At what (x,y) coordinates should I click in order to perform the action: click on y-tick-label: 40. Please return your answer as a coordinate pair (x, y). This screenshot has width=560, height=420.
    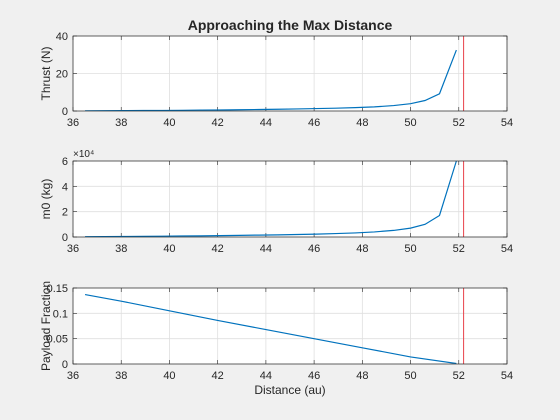
    Looking at the image, I should click on (62, 37).